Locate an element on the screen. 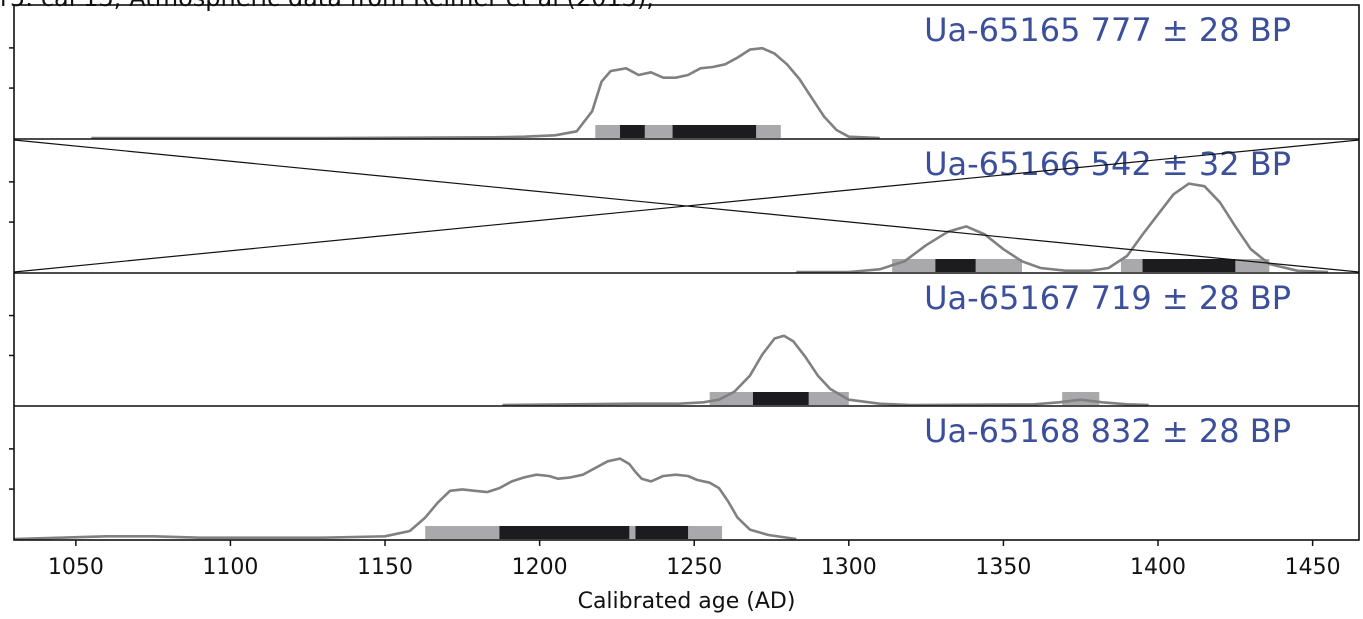  x-tick-label: 1350 is located at coordinates (1003, 567).